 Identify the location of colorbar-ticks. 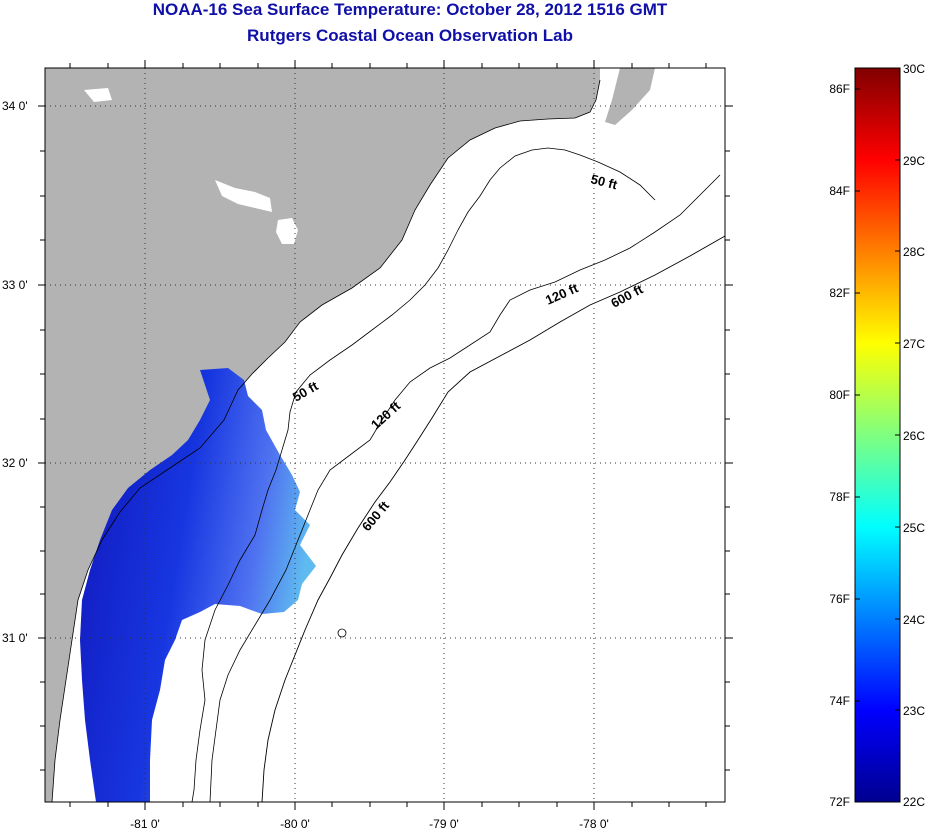
(877, 435).